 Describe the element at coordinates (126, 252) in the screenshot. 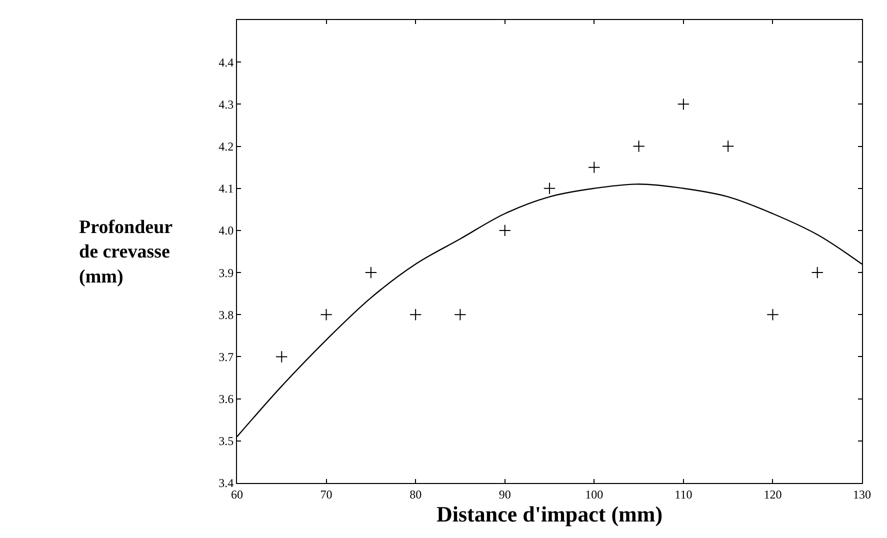

I see `y-axis-title: Profondeur de crevasse (mm)` at that location.